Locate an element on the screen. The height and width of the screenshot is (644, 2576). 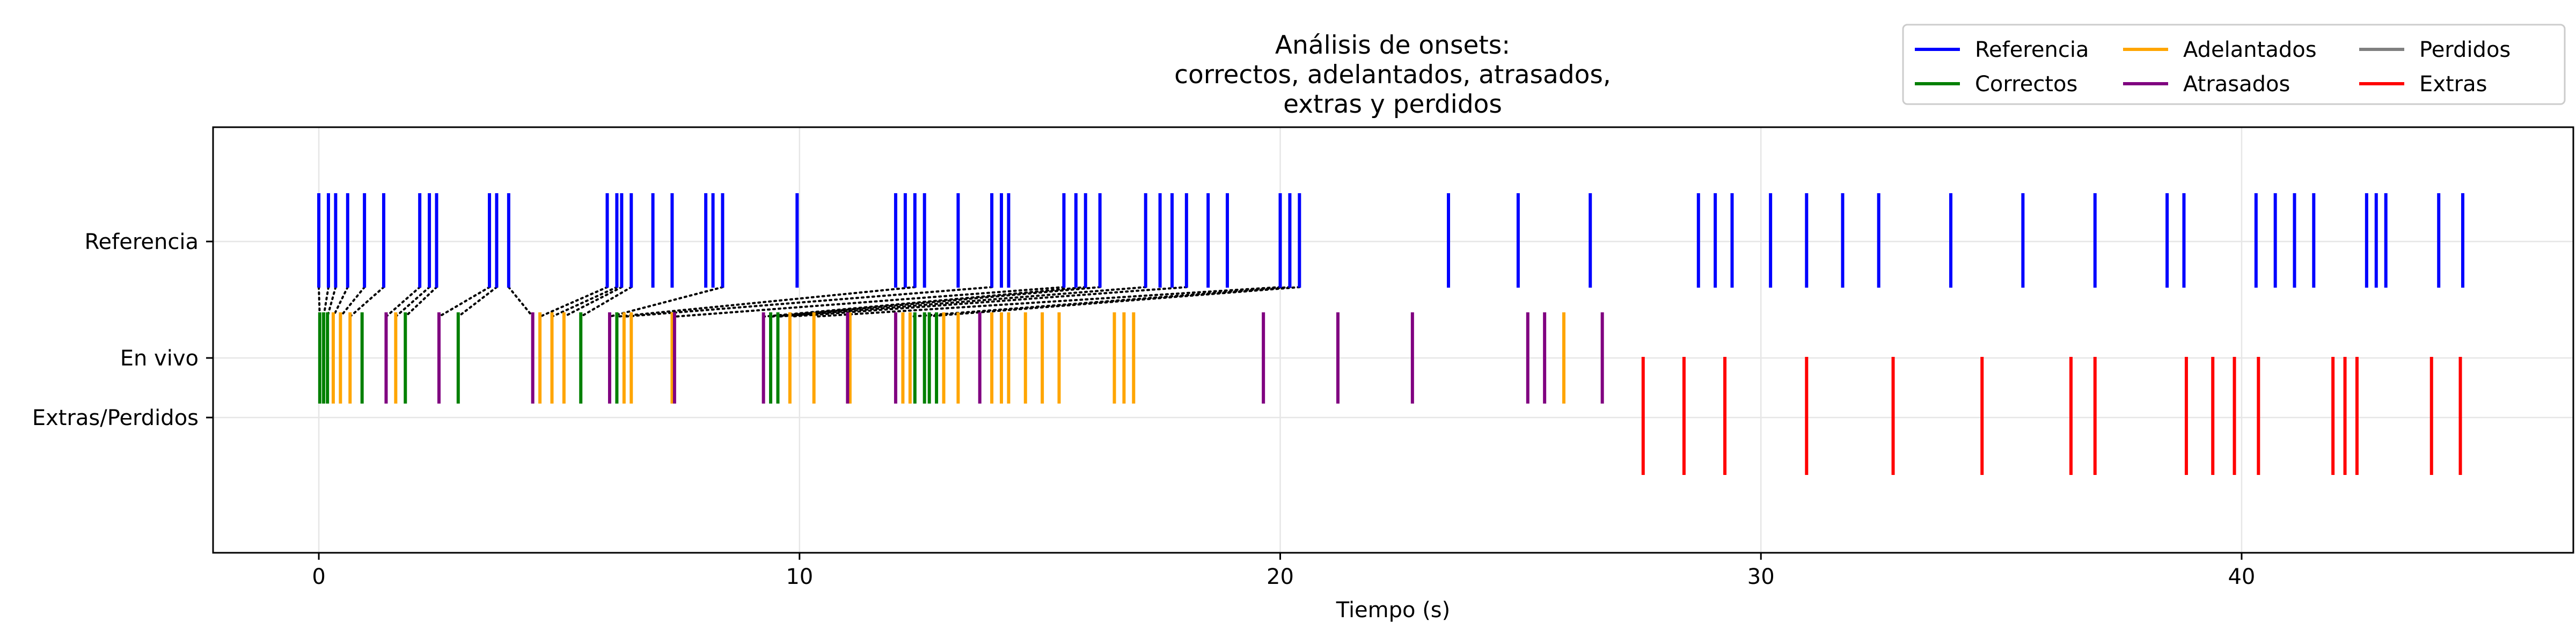
legend-label-adelantados: Adelantados is located at coordinates (2250, 50).